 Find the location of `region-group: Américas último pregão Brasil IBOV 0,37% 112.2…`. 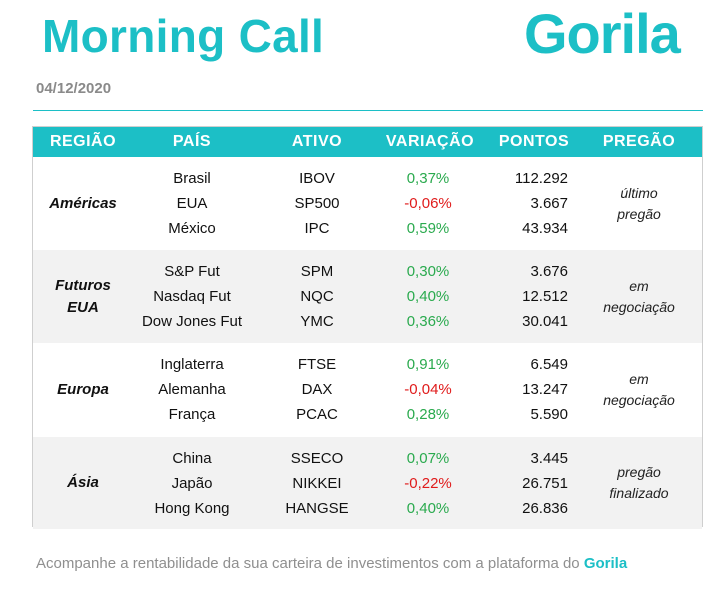

region-group: Américas último pregão Brasil IBOV 0,37% 112.2… is located at coordinates (367, 203).